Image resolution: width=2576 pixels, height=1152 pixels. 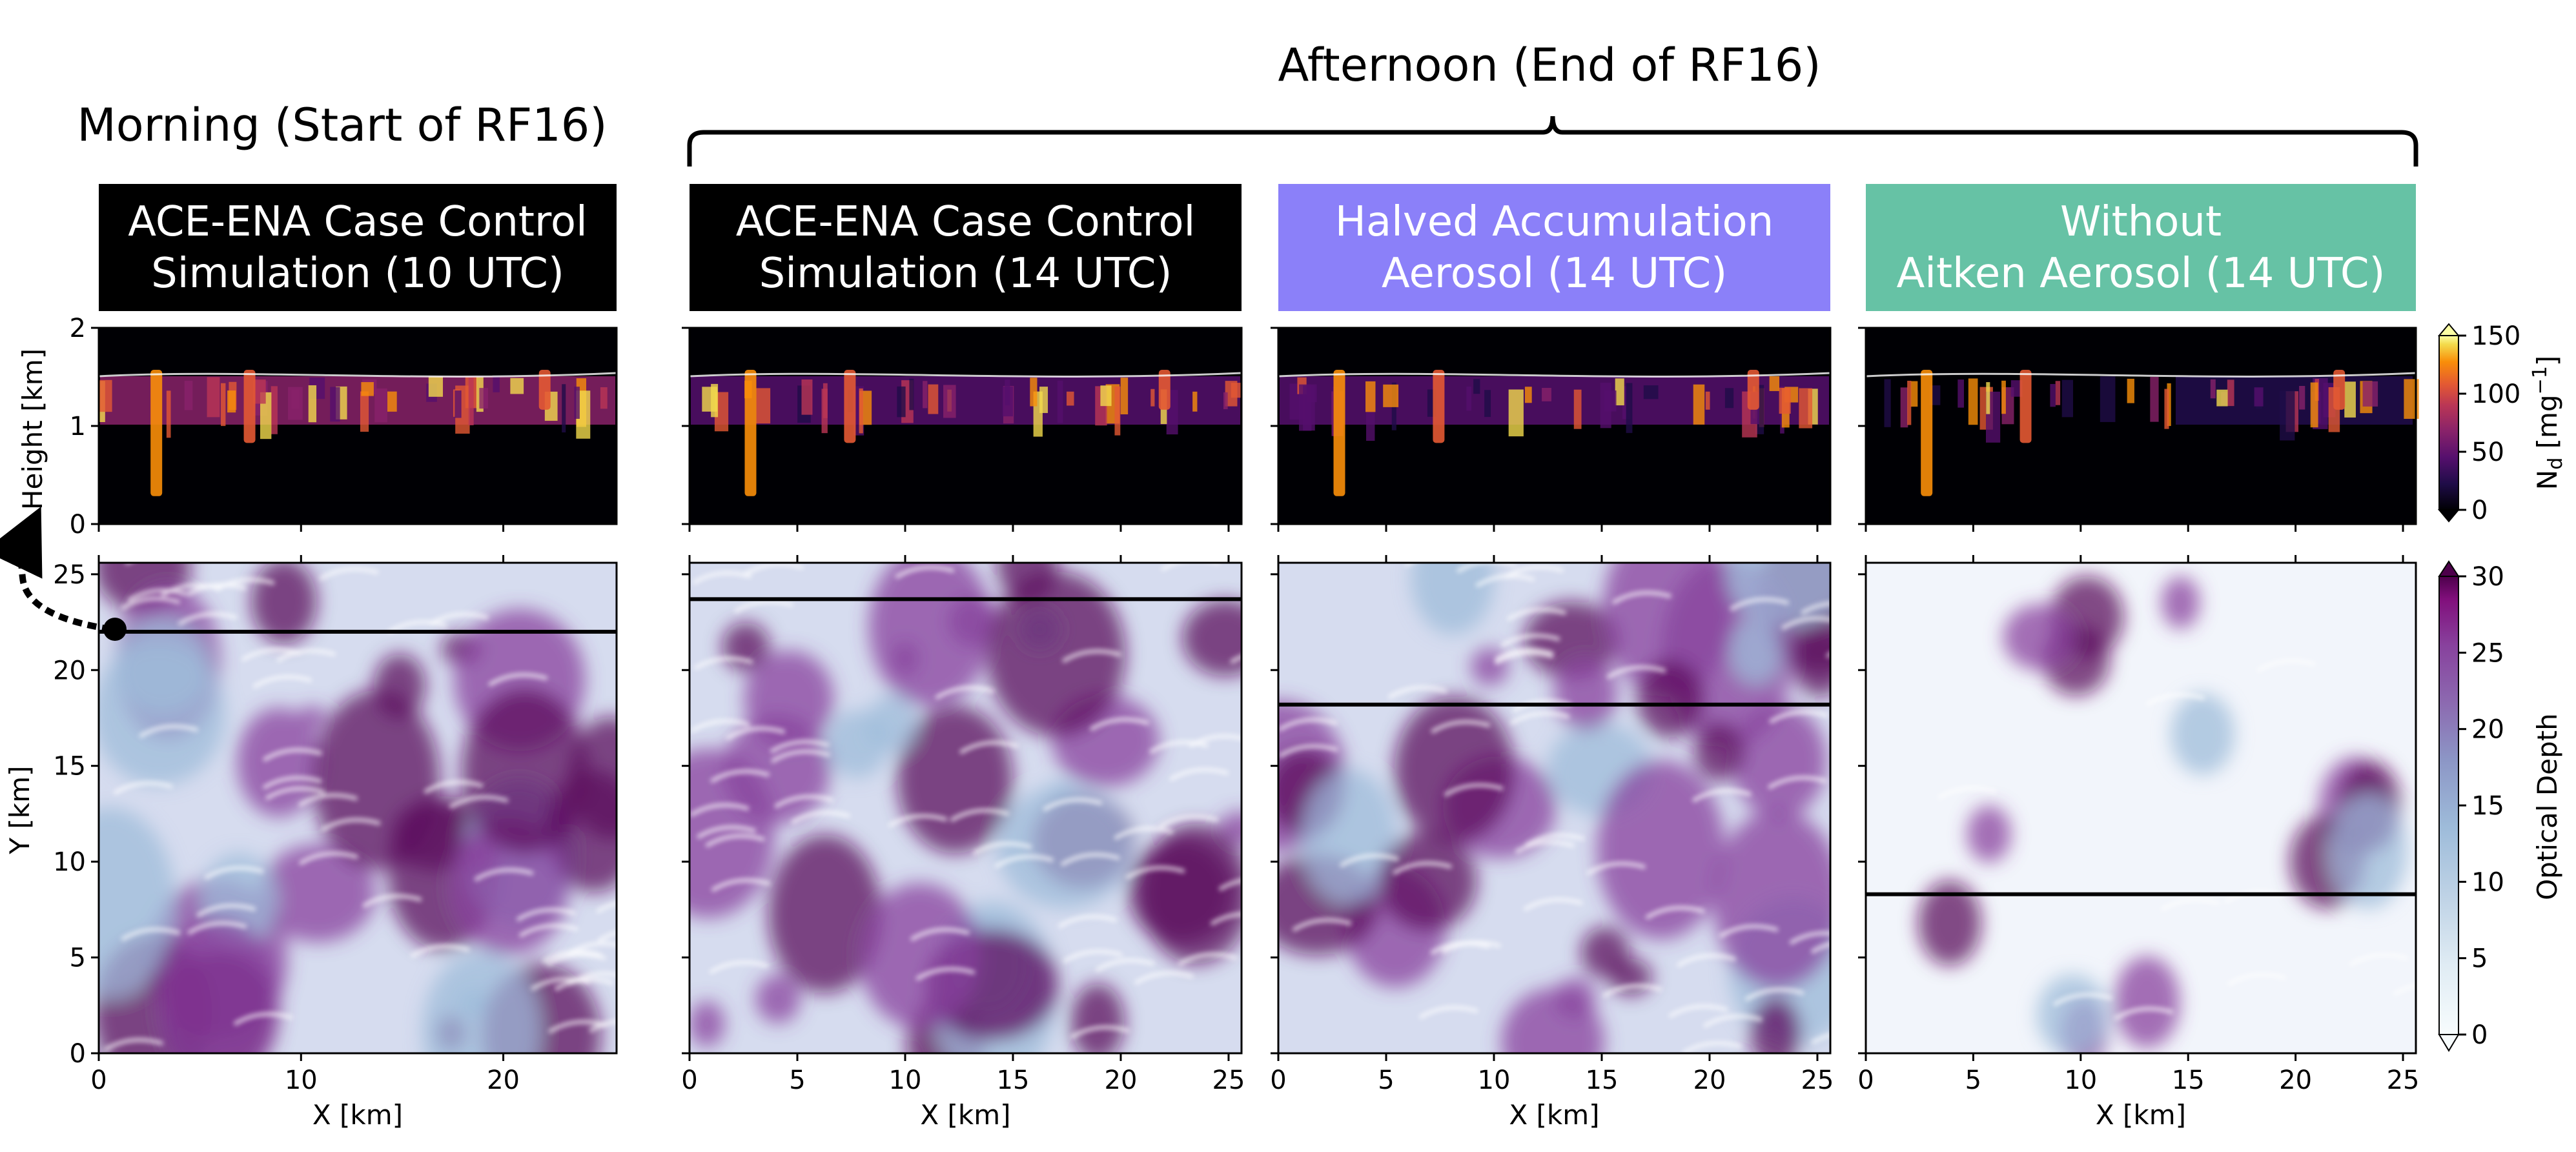 What do you see at coordinates (2404, 1081) in the screenshot?
I see `map-x-tick-label: 25` at bounding box center [2404, 1081].